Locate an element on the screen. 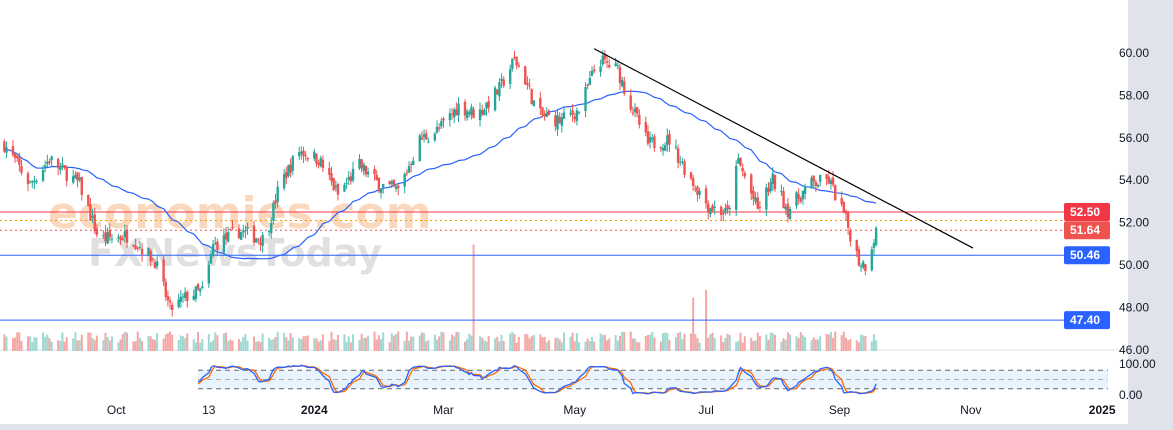 The width and height of the screenshot is (1173, 430). time-axis: Oct 13 2024 Mar May Jul Sep Nov 2025 is located at coordinates (611, 410).